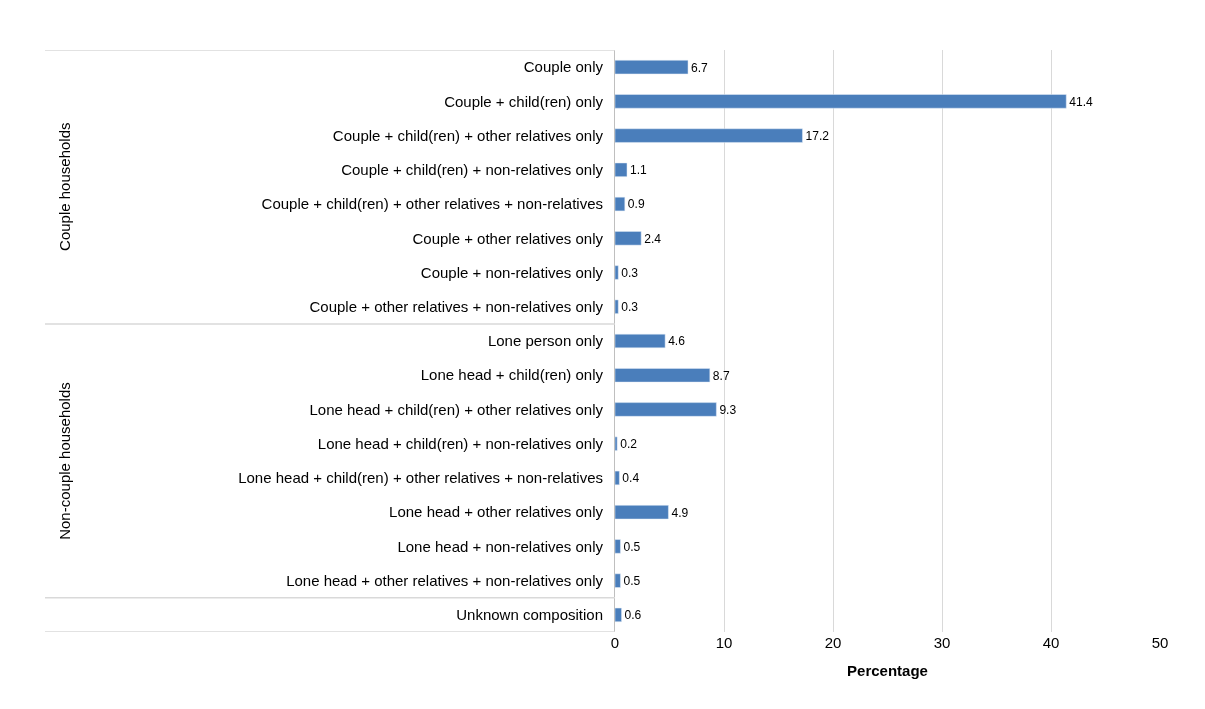 The image size is (1205, 709). What do you see at coordinates (432, 204) in the screenshot?
I see `y-tick-label: Couple + child(ren) + other relatives + non-relatives` at bounding box center [432, 204].